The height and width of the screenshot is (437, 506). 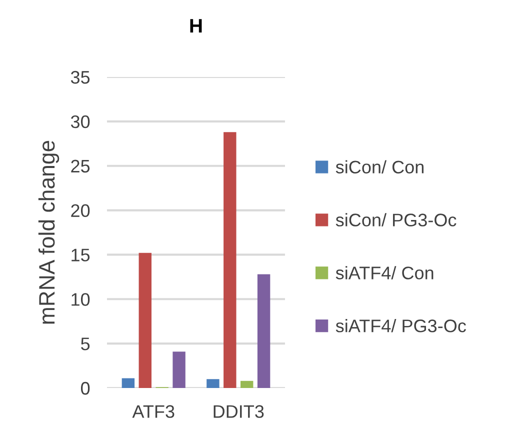 I want to click on legend-label: siCon/ Con, so click(x=380, y=167).